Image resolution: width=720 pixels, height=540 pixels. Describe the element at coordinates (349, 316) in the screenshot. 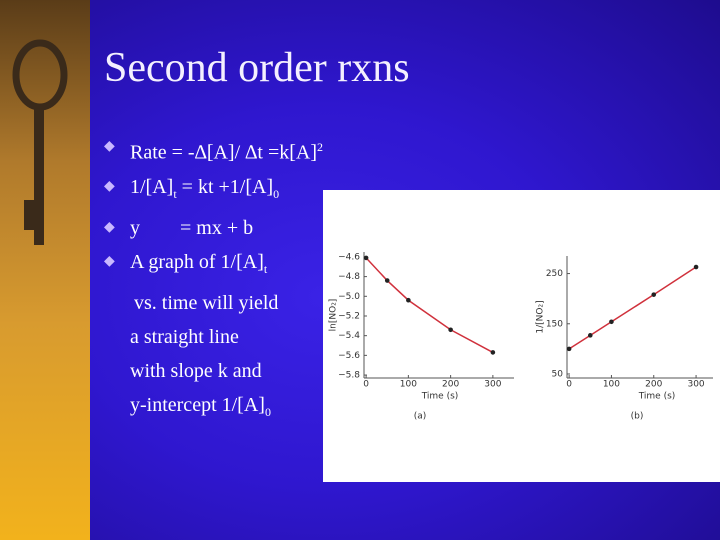

I see `y-tick-label: −5.2` at that location.